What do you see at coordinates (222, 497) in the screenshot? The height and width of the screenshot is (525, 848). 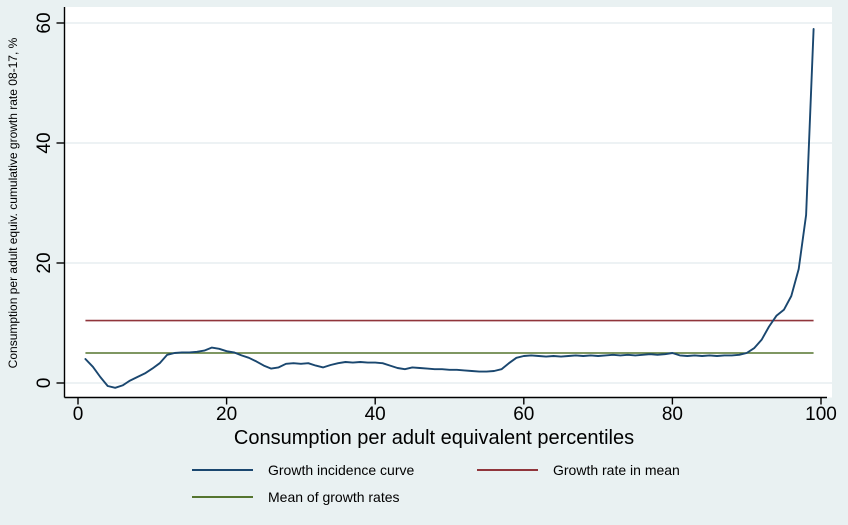 I see `mean-of-growth-rates-line-swatch` at bounding box center [222, 497].